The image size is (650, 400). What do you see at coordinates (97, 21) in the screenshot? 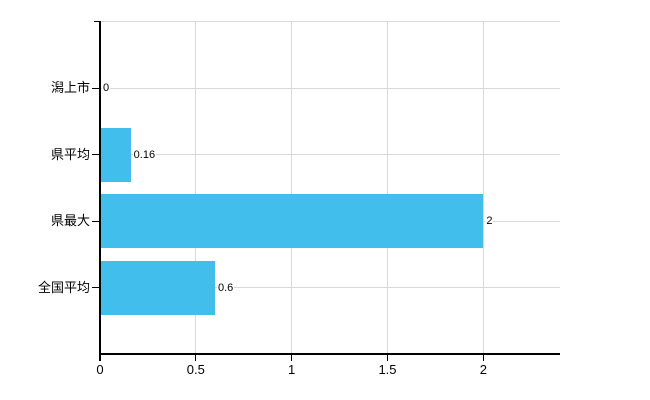
I see `y-axis-top-tick` at bounding box center [97, 21].